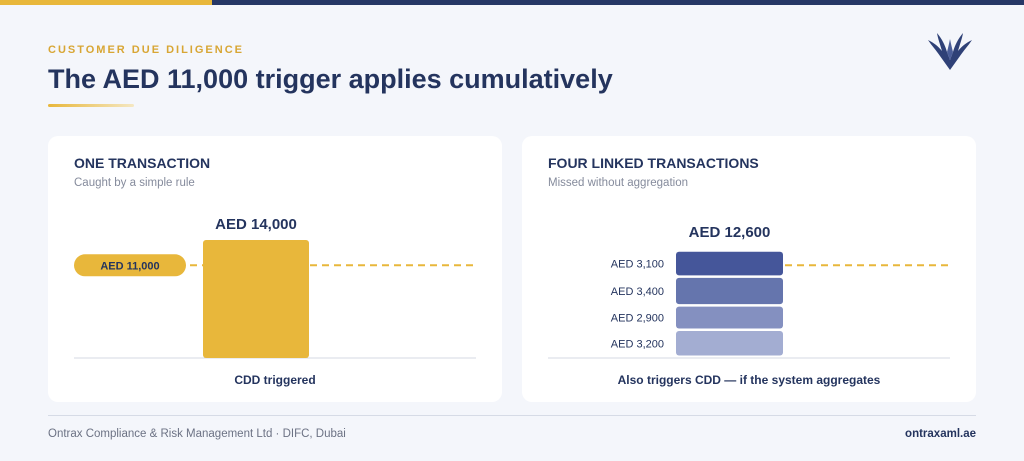 The image size is (1024, 461). What do you see at coordinates (256, 299) in the screenshot?
I see `bar-single-transaction` at bounding box center [256, 299].